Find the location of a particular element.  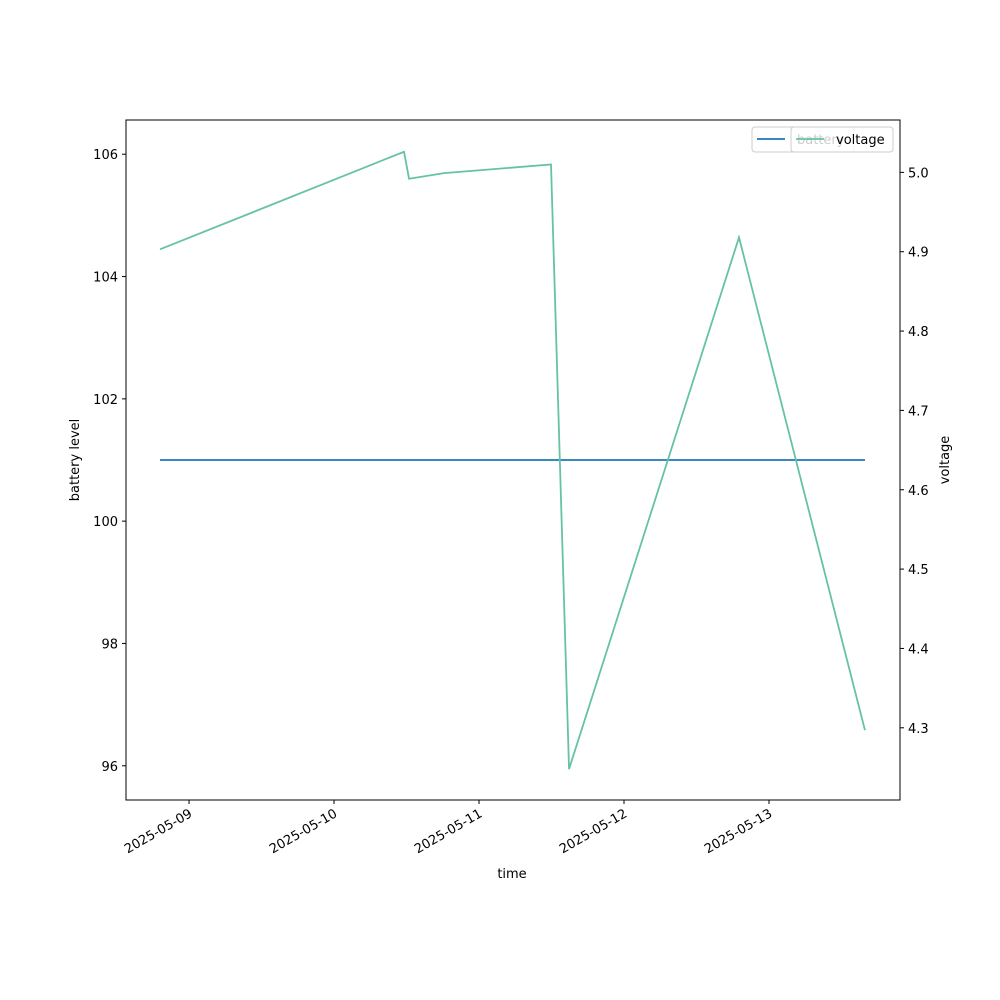

x-axis-label: time is located at coordinates (511, 874).